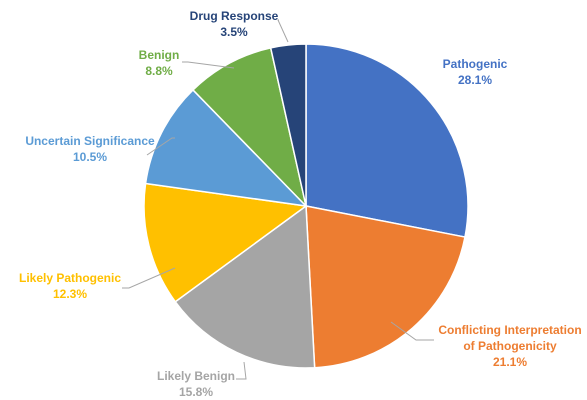 Image resolution: width=587 pixels, height=400 pixels. I want to click on slice-name: Conflicting Interpretation, so click(509, 330).